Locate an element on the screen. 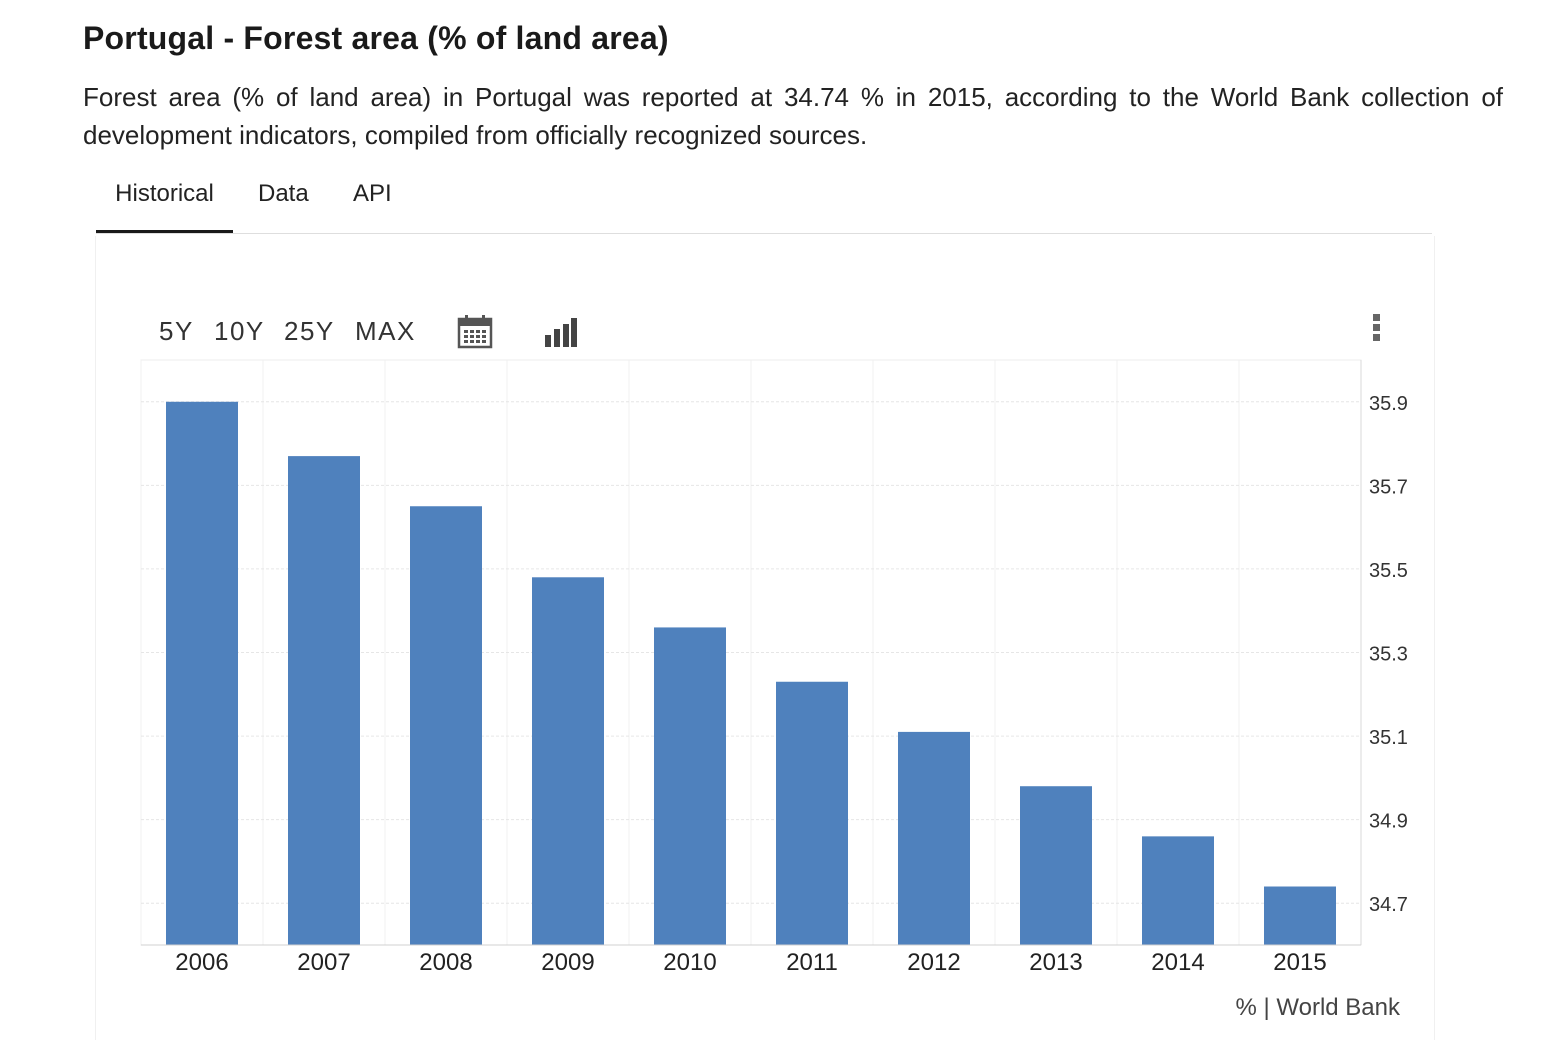 This screenshot has height=1040, width=1559. range-25y-button: 25Y is located at coordinates (309, 331).